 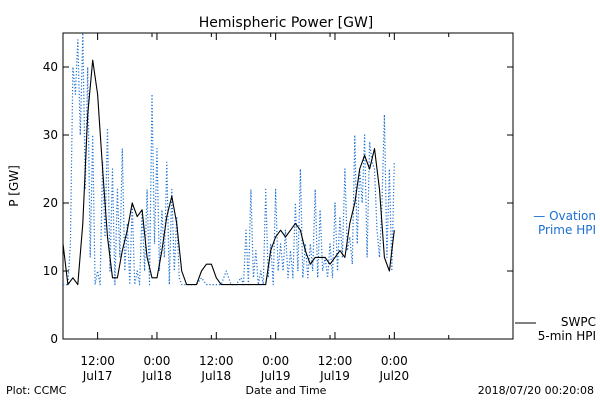 I want to click on y-tick-label: 0, so click(x=54, y=339).